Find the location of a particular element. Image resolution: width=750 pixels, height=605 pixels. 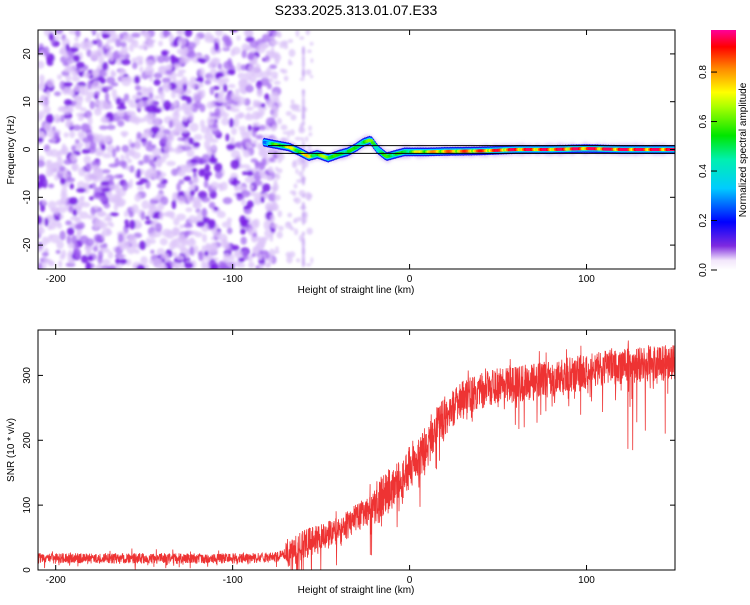

x-tick-label: -100 is located at coordinates (233, 279).